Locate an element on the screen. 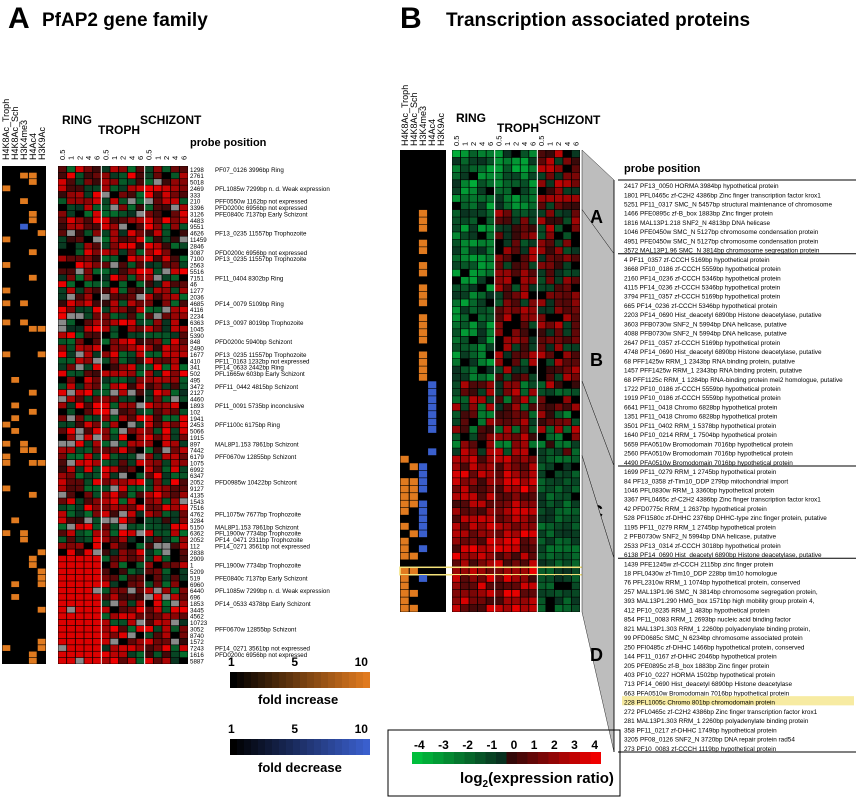 The image size is (859, 800). probe-position-label: 7516 is located at coordinates (197, 508).